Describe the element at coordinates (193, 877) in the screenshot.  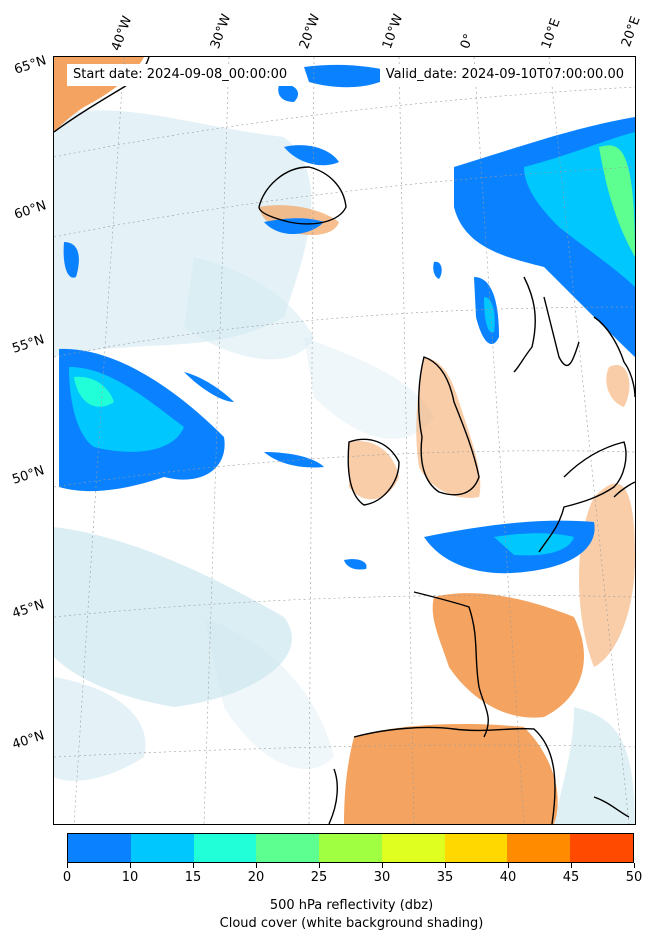
I see `colorbar-tick-label: 15` at that location.